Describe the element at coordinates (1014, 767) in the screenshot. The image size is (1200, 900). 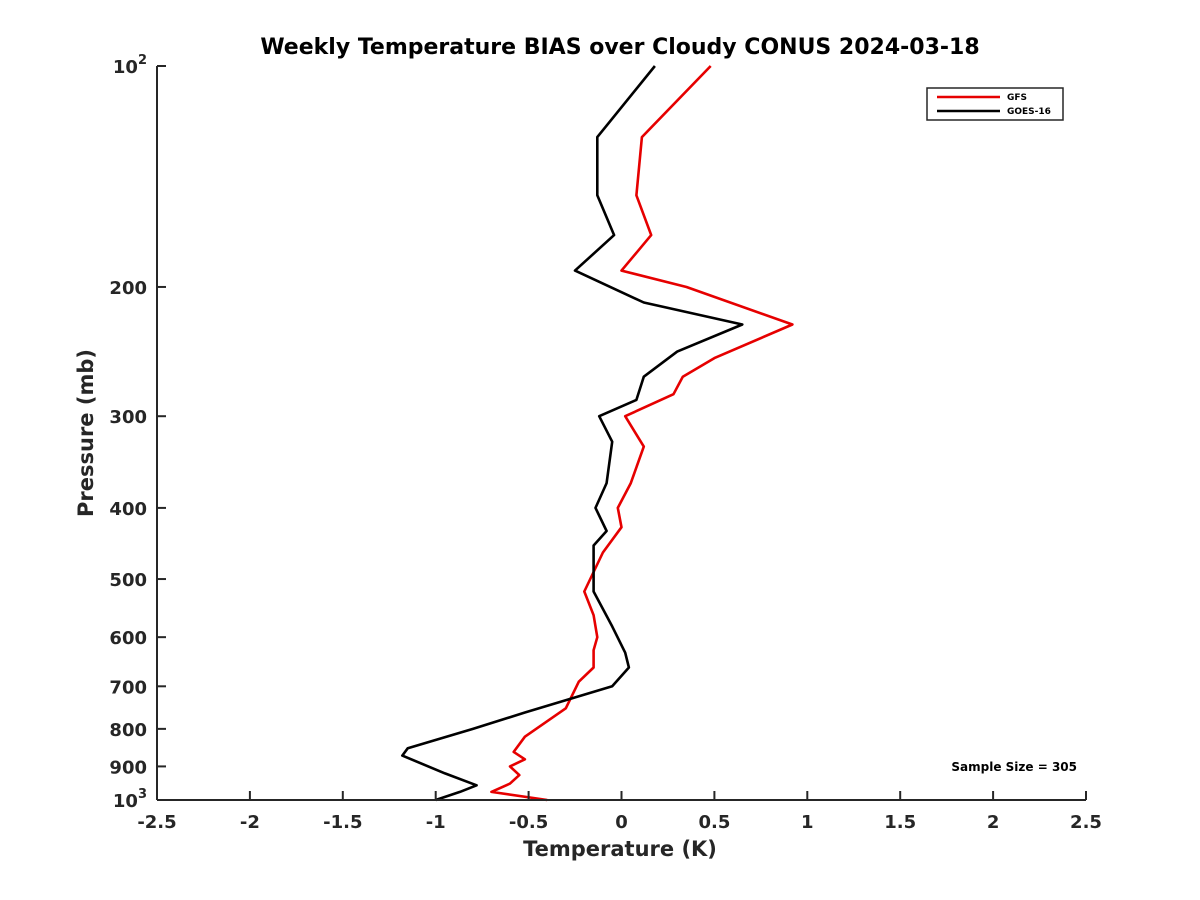
I see `sample-size-annotation: Sample Size = 305` at that location.